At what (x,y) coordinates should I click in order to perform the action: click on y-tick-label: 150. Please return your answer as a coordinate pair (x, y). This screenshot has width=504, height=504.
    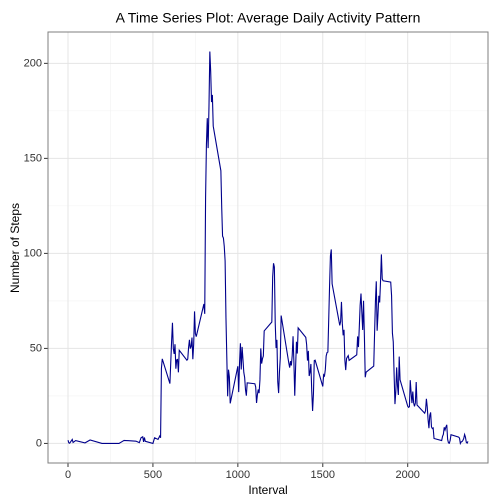
    Looking at the image, I should click on (33, 158).